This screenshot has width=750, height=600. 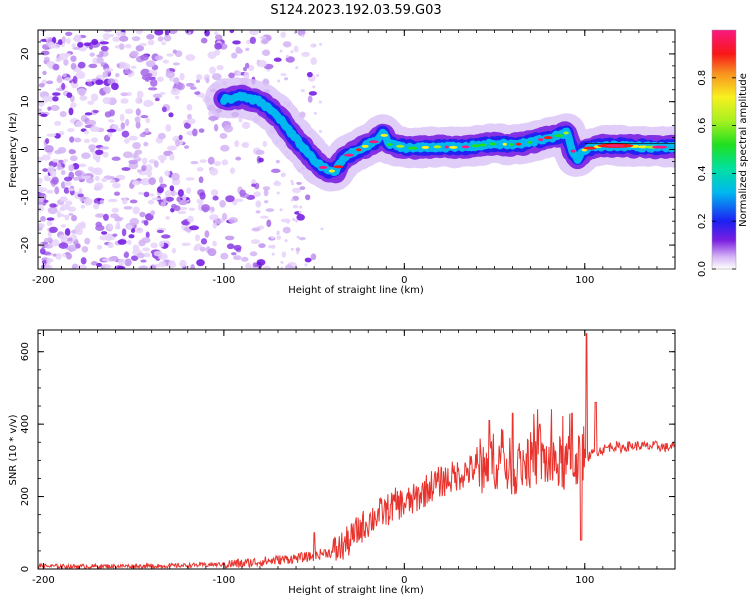 I want to click on spectrogram-ytick-label: 0, so click(x=25, y=149).